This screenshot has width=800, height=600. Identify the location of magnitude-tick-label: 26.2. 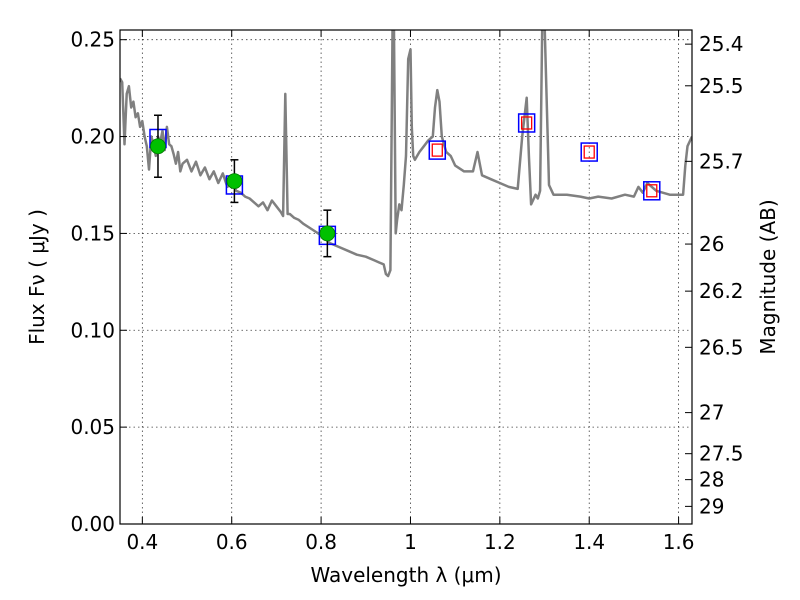
(721, 291).